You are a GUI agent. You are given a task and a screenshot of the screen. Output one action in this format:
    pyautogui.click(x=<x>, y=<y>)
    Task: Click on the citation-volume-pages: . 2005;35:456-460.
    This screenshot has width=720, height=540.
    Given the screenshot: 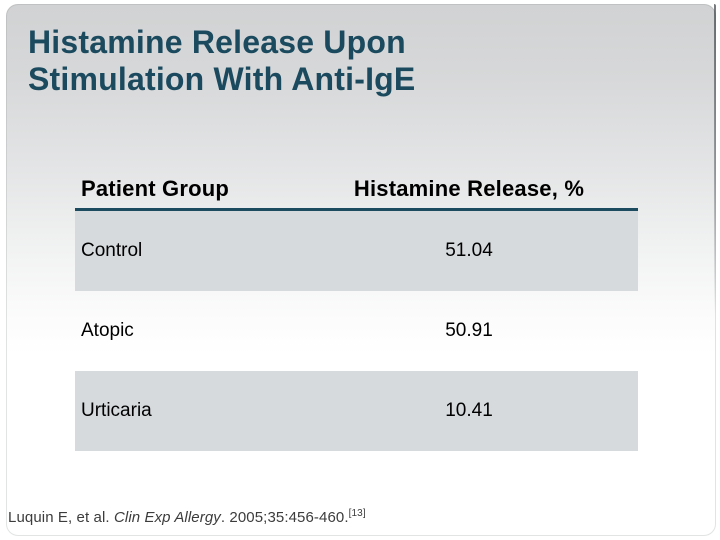 What is the action you would take?
    pyautogui.click(x=284, y=517)
    